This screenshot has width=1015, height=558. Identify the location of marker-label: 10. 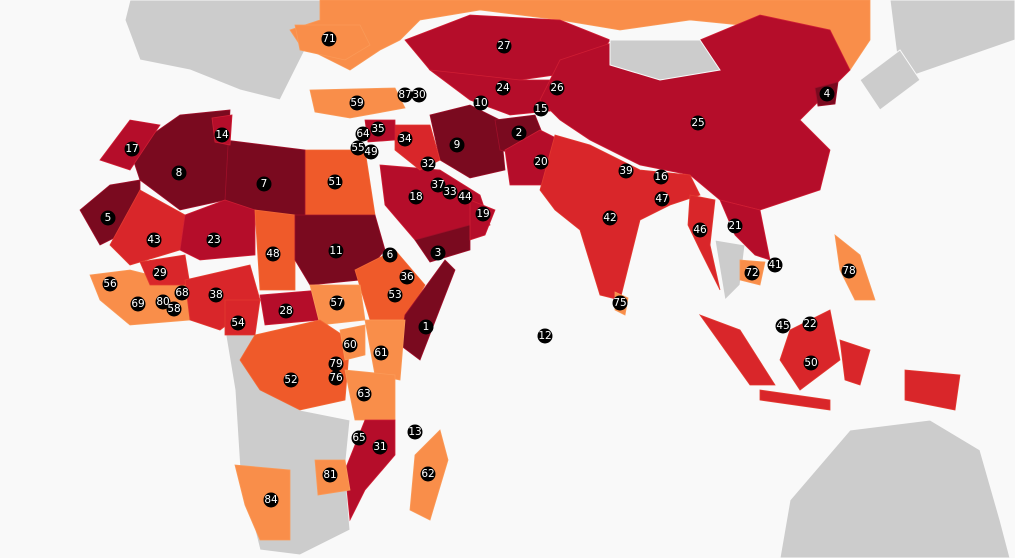
(480, 103).